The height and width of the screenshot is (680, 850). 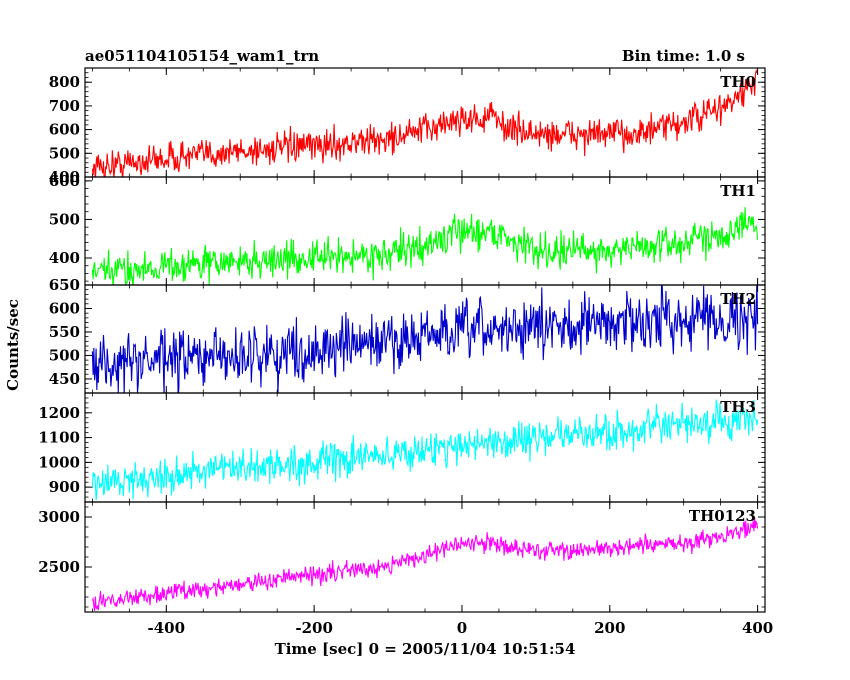 I want to click on series-line-th0123, so click(x=425, y=564).